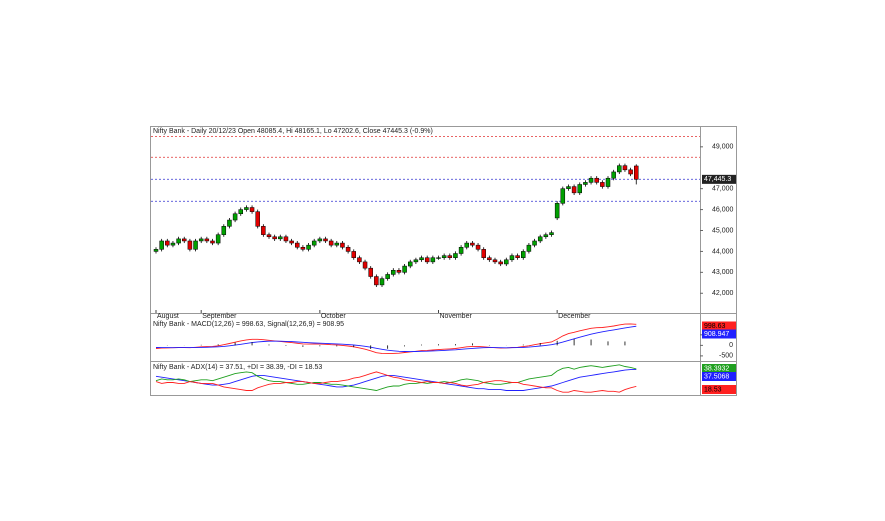 This screenshot has width=885, height=521. I want to click on y-tick-label: 46,000, so click(723, 209).